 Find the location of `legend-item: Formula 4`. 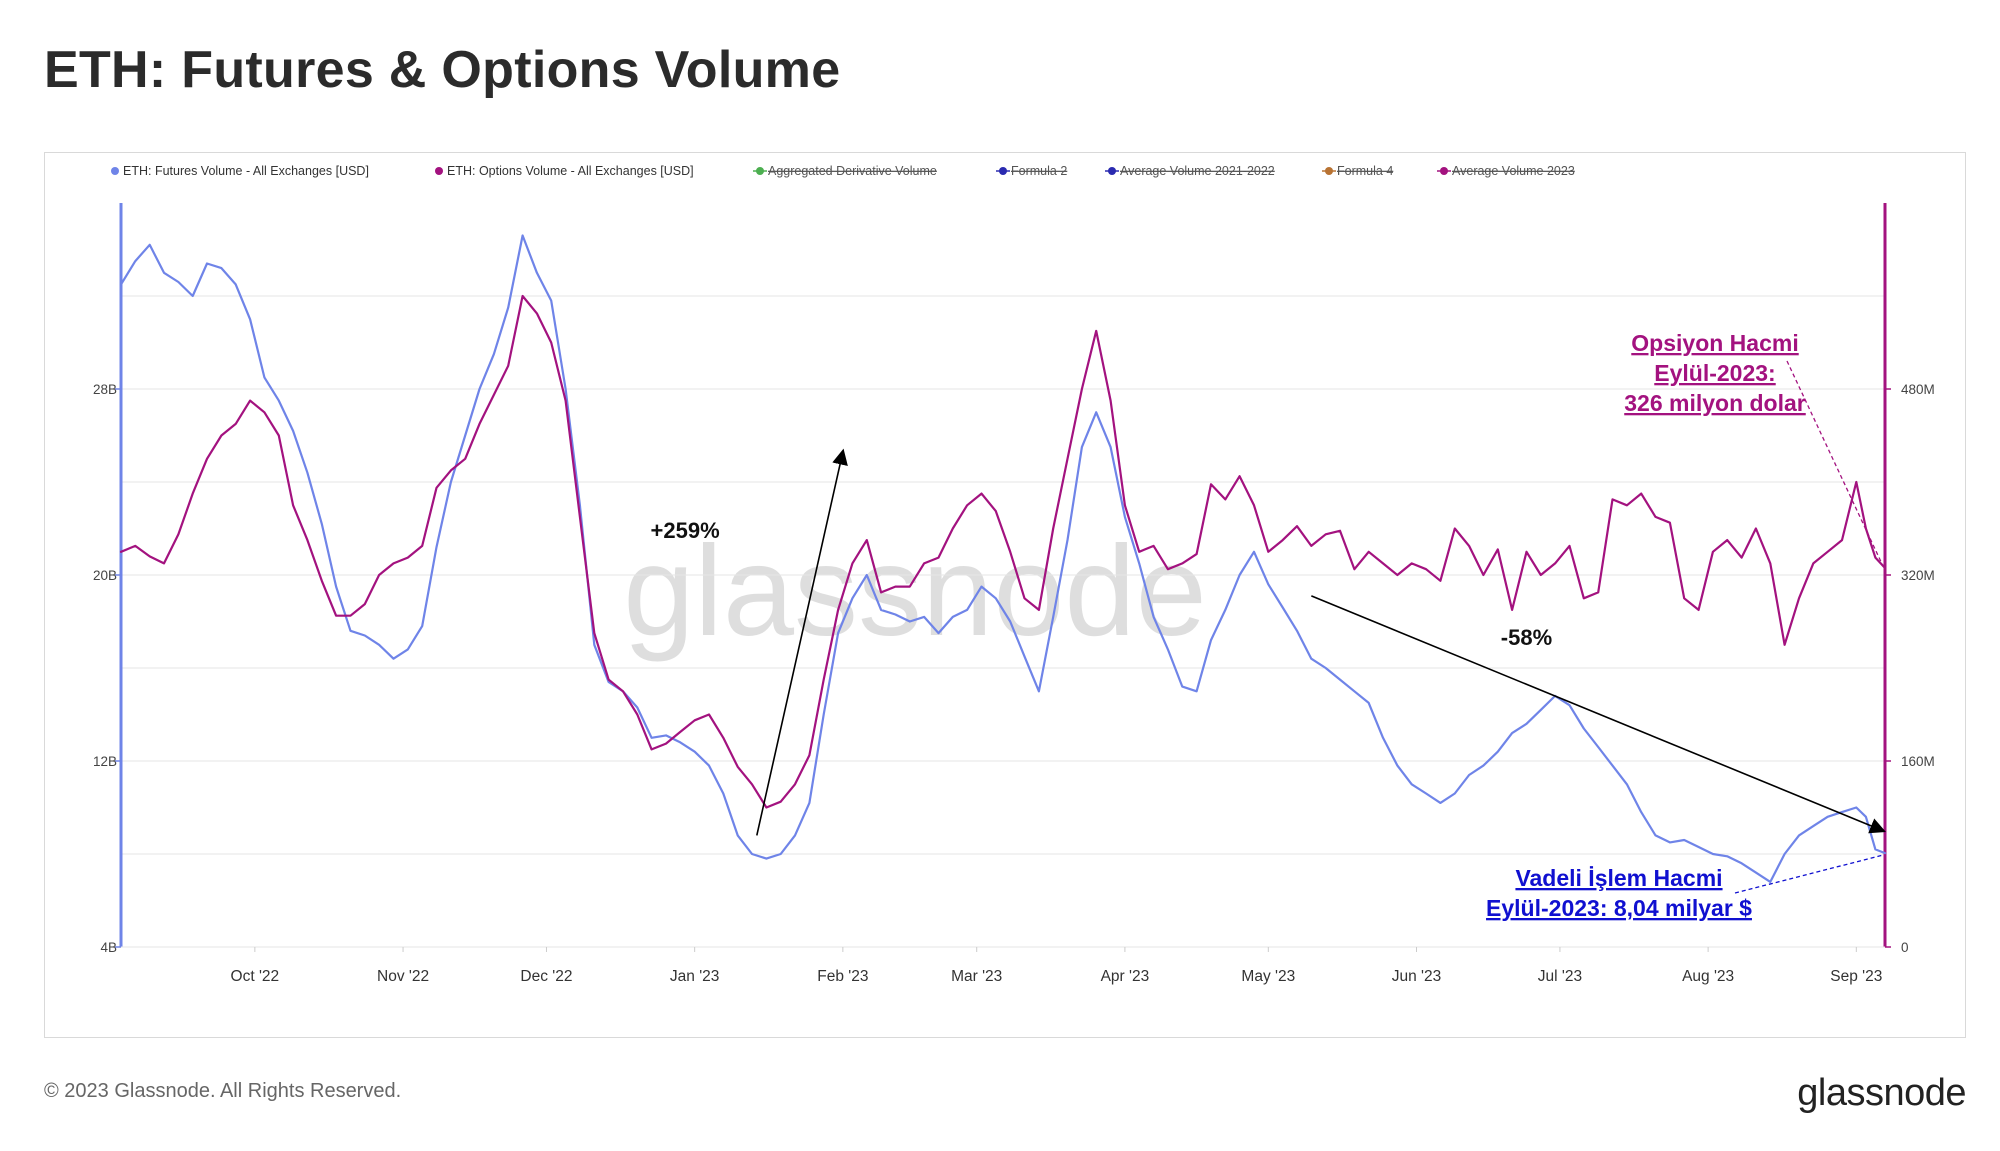

legend-item: Formula 4 is located at coordinates (1357, 171).